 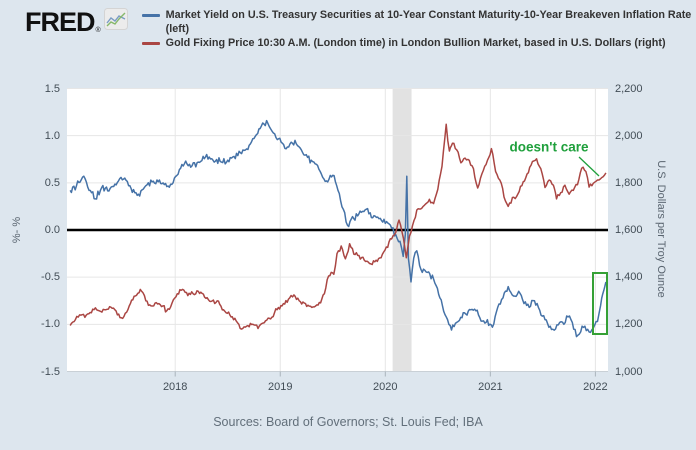 I want to click on x-axis-tick-label: 2018, so click(x=175, y=386).